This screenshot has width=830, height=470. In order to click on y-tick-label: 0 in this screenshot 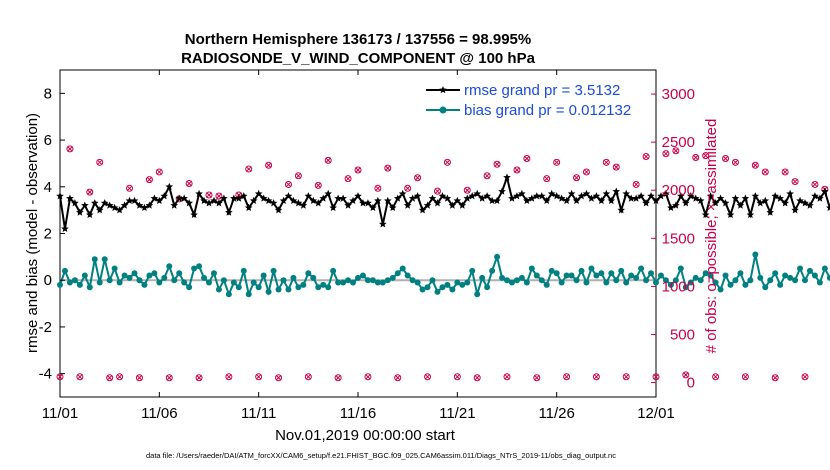, I will do `click(48, 280)`.